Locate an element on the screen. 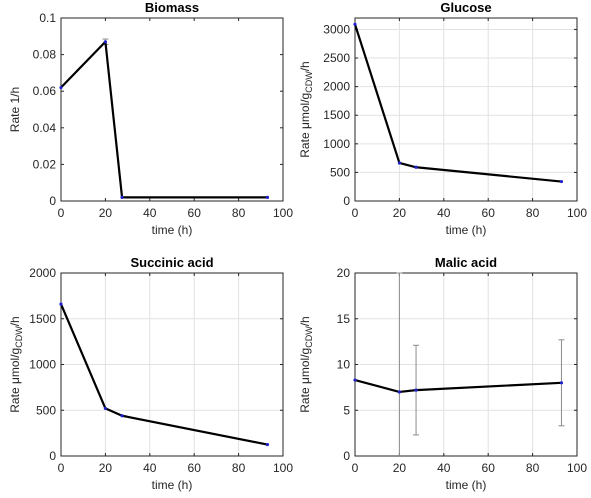  y-tick-label: 0.1 is located at coordinates (47, 18).